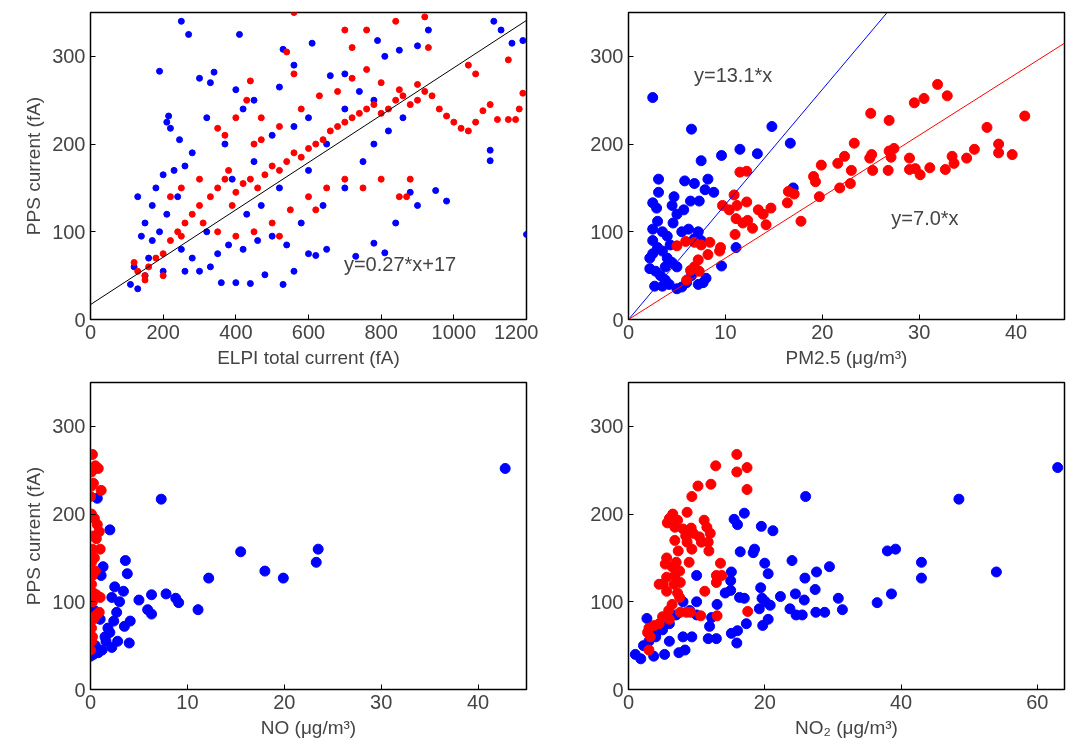  I want to click on x-axis-title: PM2.5 (μg/m³), so click(846, 357).